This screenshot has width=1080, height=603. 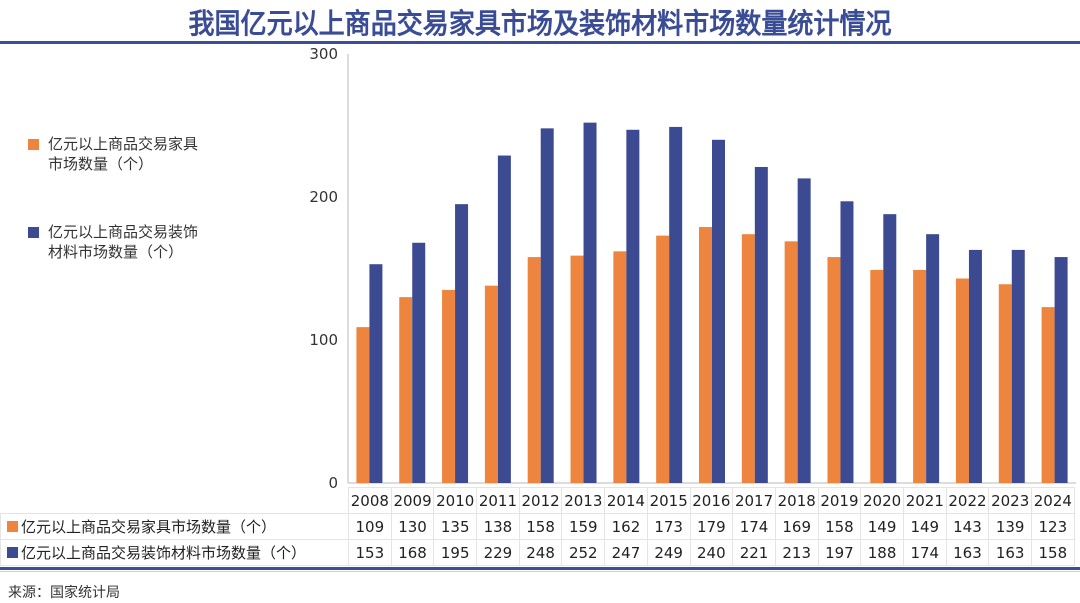 What do you see at coordinates (583, 552) in the screenshot?
I see `table-value-cell: 252` at bounding box center [583, 552].